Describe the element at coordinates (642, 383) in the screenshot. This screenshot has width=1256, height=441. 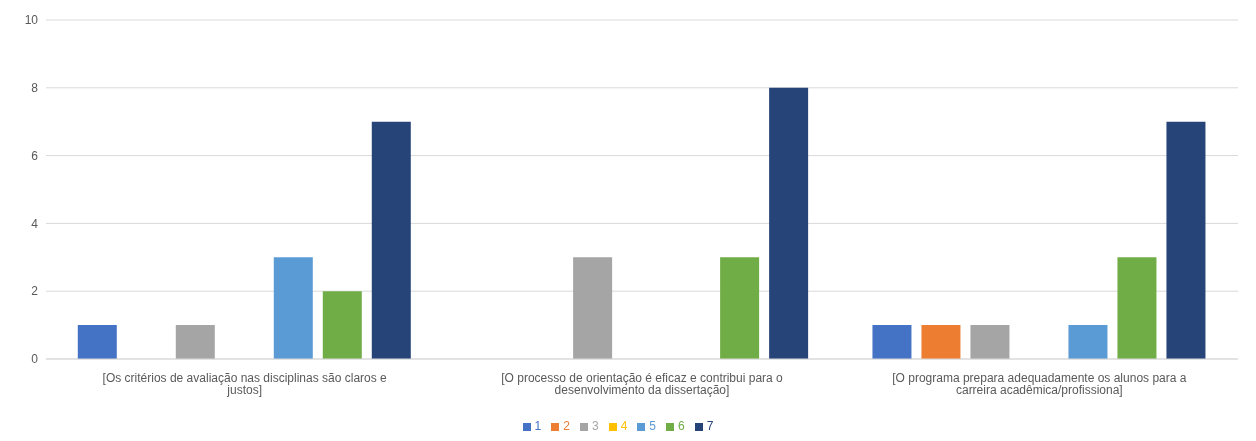
I see `x-tick-label: [O processo de orientação é eficaz e contribui para o desenvolvimento da dissertação]` at that location.